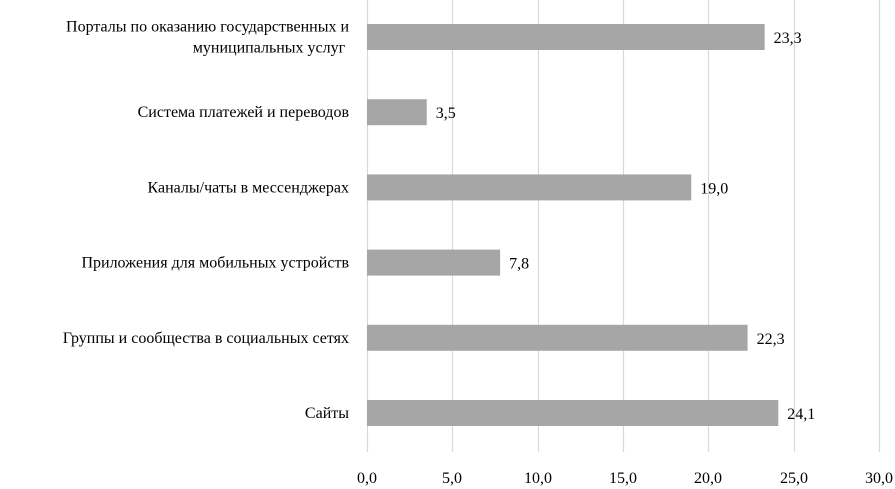 This screenshot has width=895, height=489. Describe the element at coordinates (794, 478) in the screenshot. I see `tick-label: 25,0` at that location.